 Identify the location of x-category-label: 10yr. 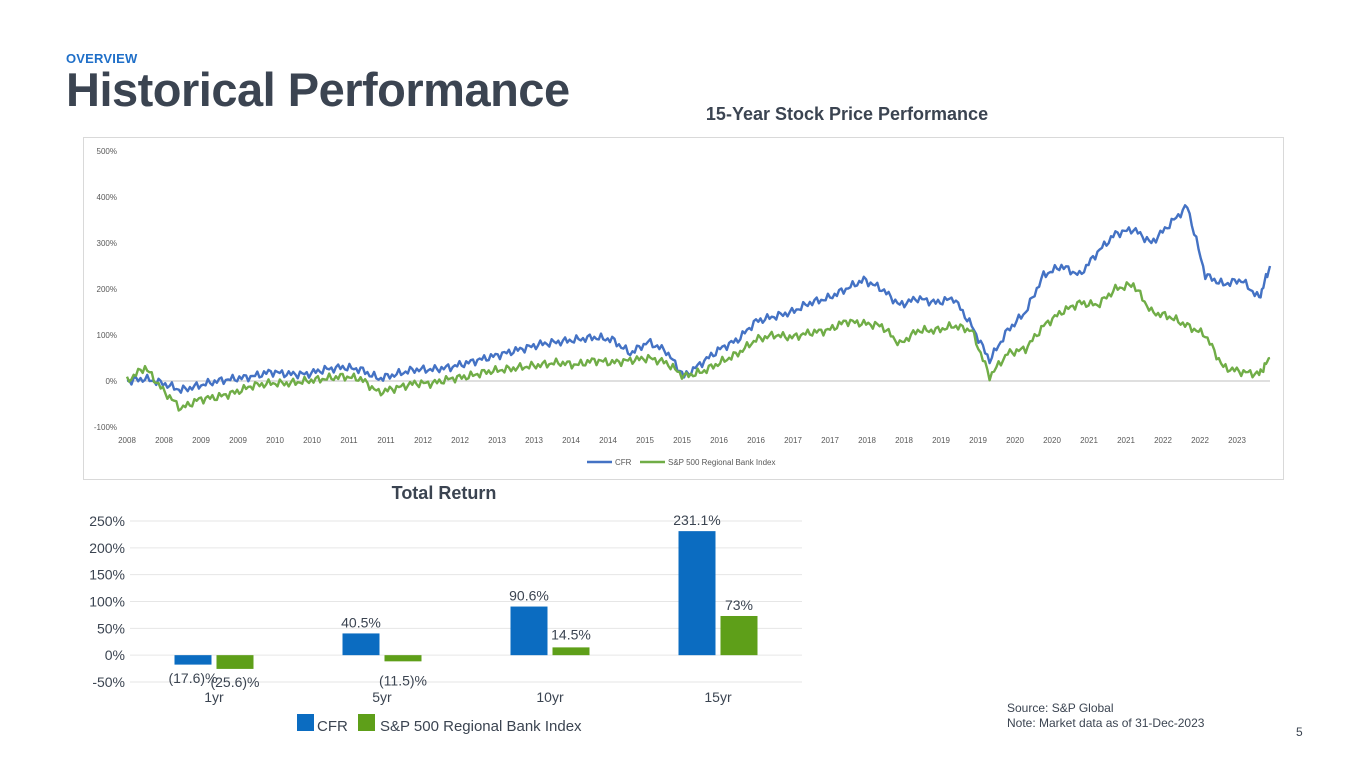
(550, 697).